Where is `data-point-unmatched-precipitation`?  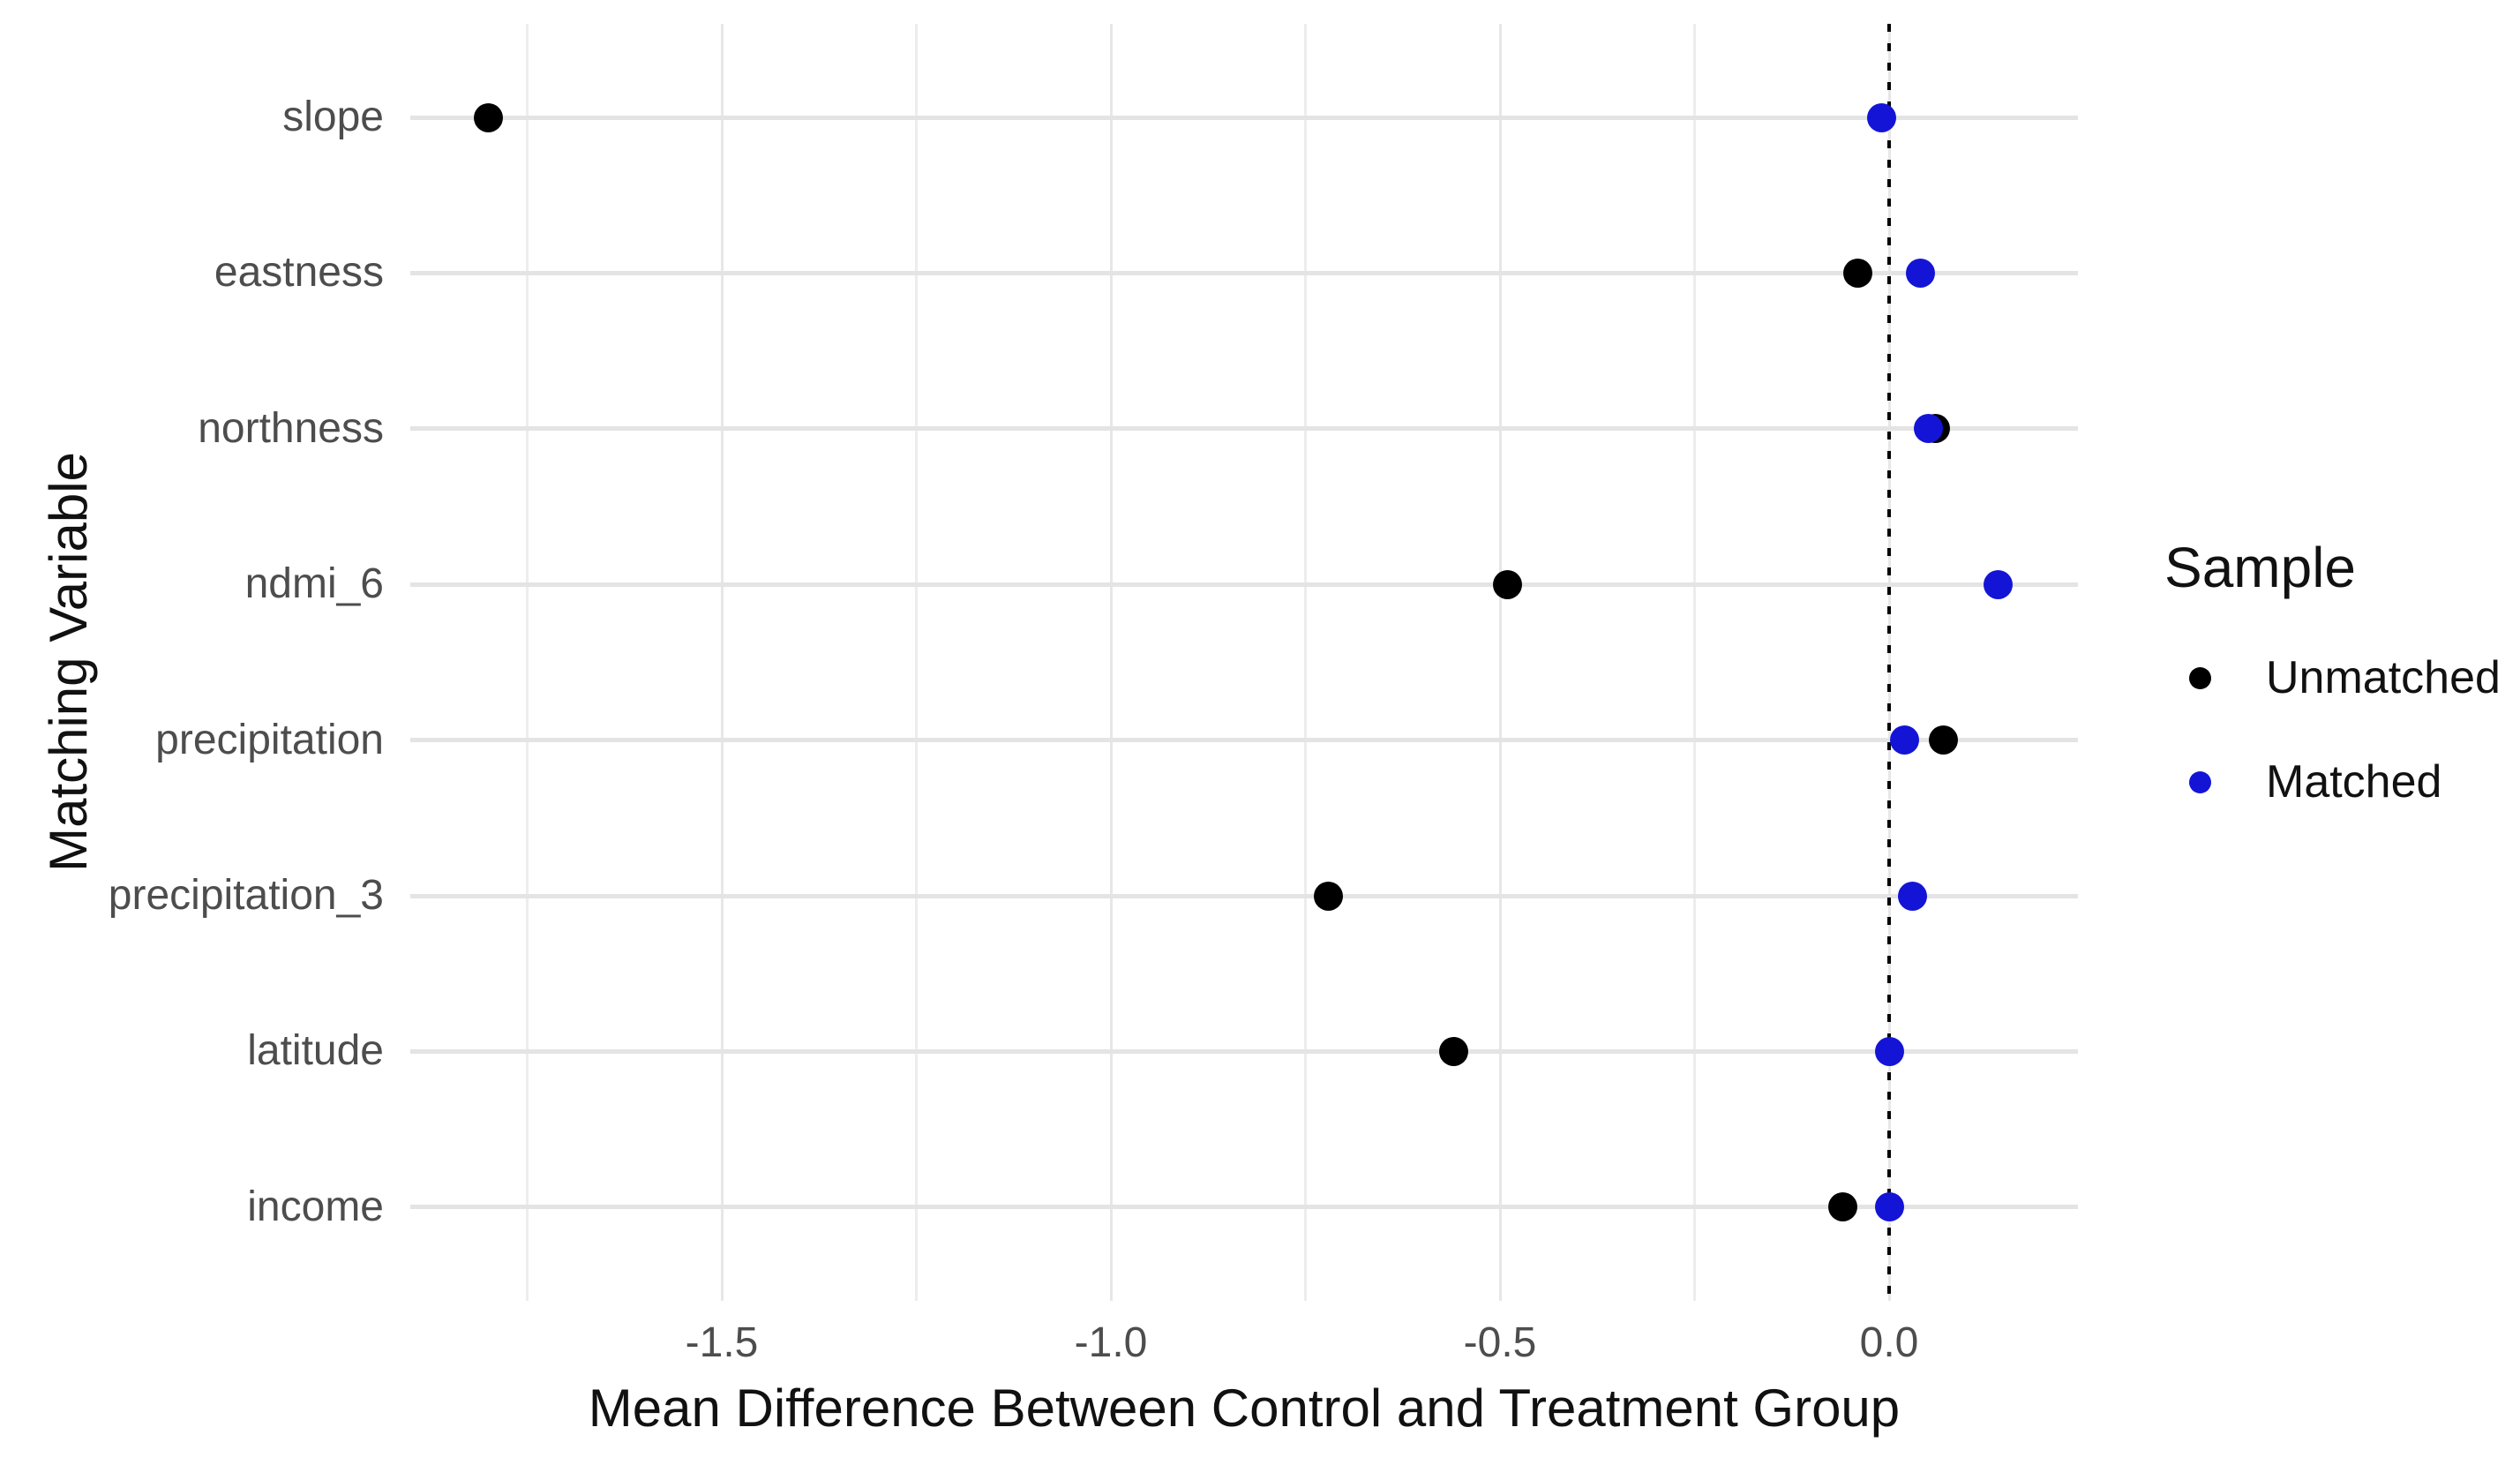 data-point-unmatched-precipitation is located at coordinates (1944, 740).